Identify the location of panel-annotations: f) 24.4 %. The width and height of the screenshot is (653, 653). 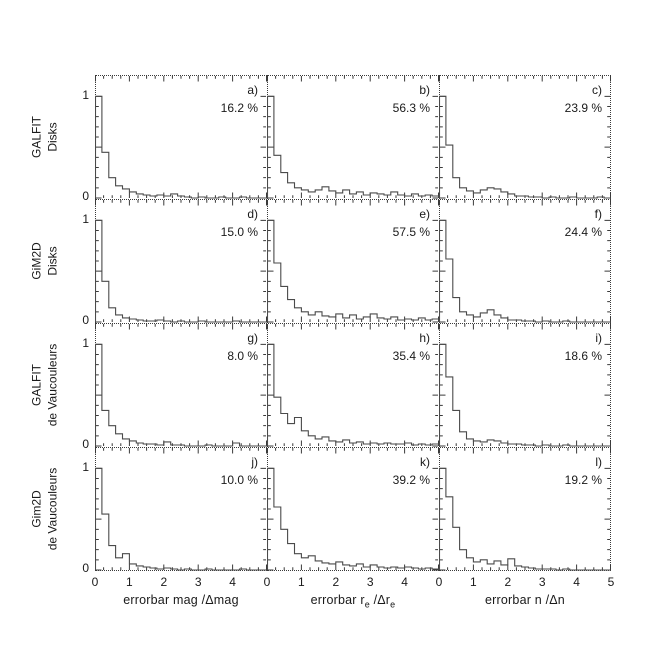
(583, 223).